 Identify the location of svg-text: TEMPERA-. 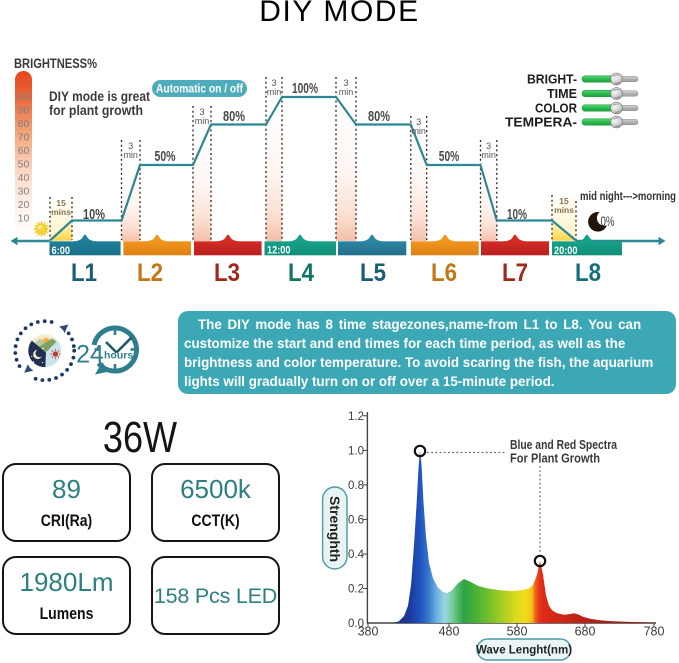
(541, 122).